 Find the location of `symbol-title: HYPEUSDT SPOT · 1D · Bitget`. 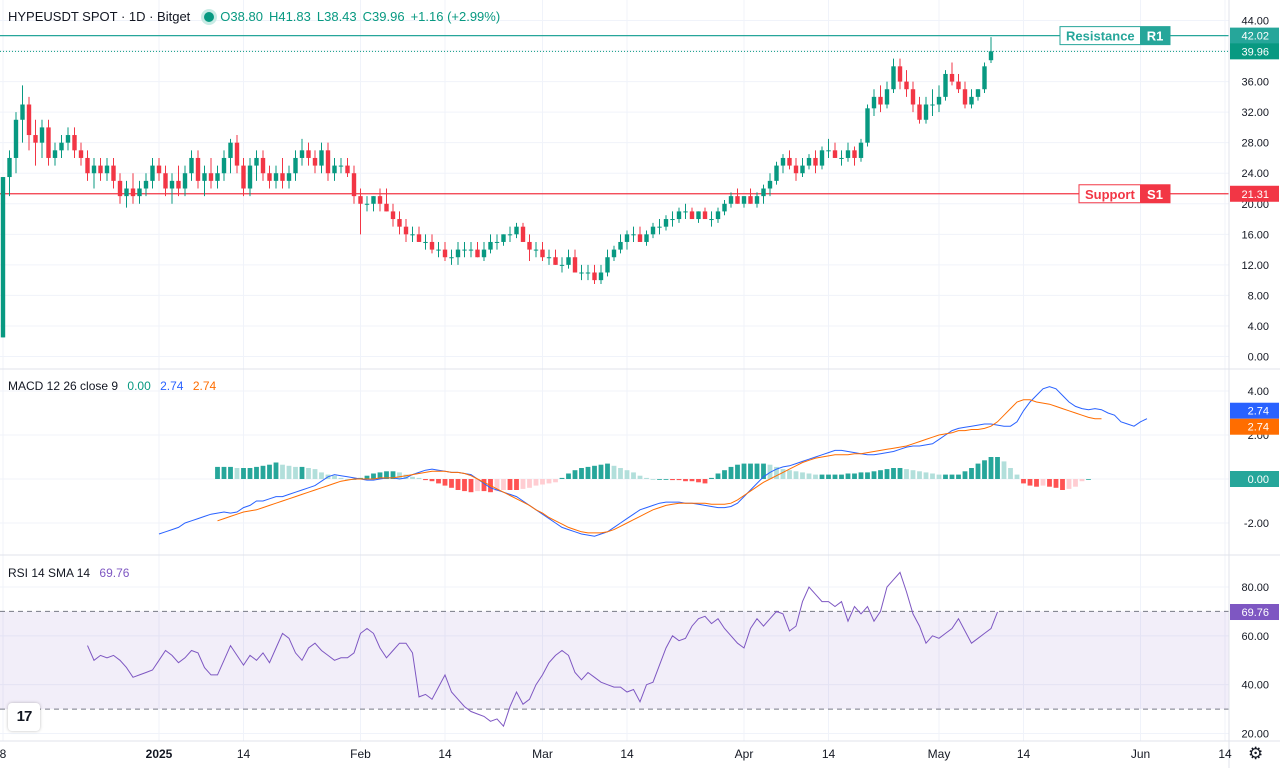

symbol-title: HYPEUSDT SPOT · 1D · Bitget is located at coordinates (99, 16).